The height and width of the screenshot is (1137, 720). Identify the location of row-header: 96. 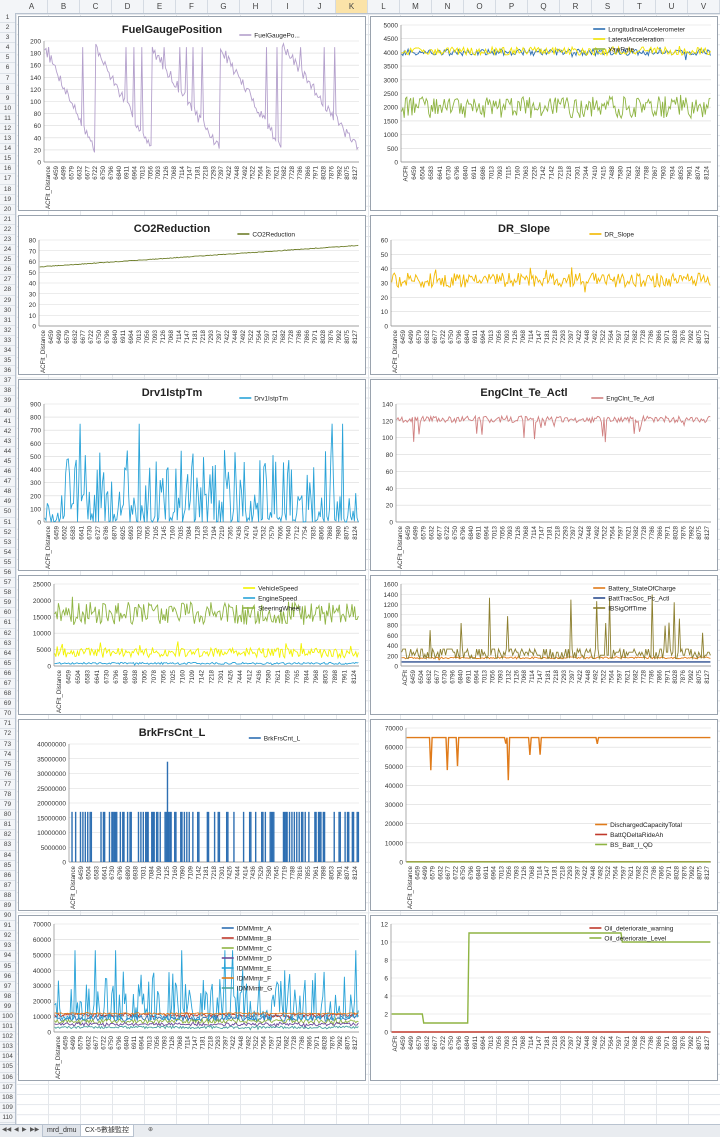
(7, 977).